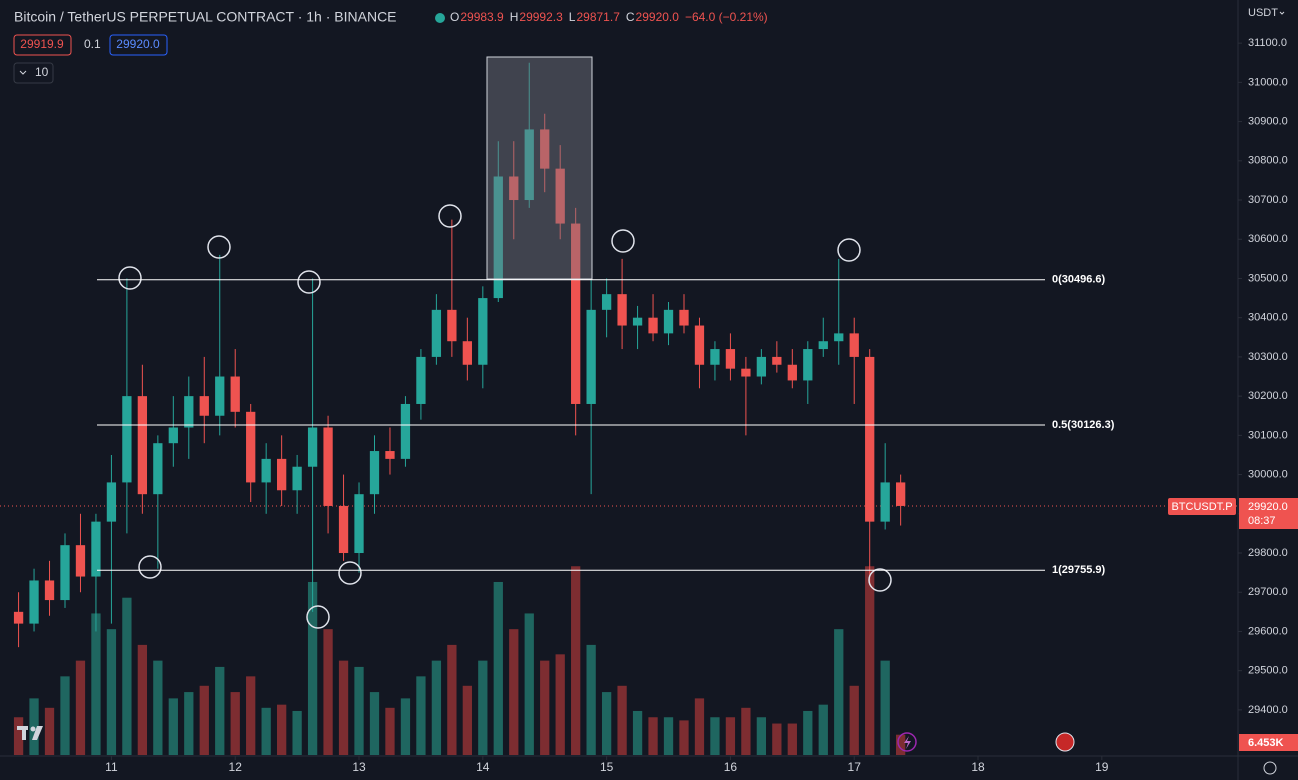 The image size is (1298, 780). Describe the element at coordinates (1268, 357) in the screenshot. I see `y-tick-label: 30300.0` at that location.